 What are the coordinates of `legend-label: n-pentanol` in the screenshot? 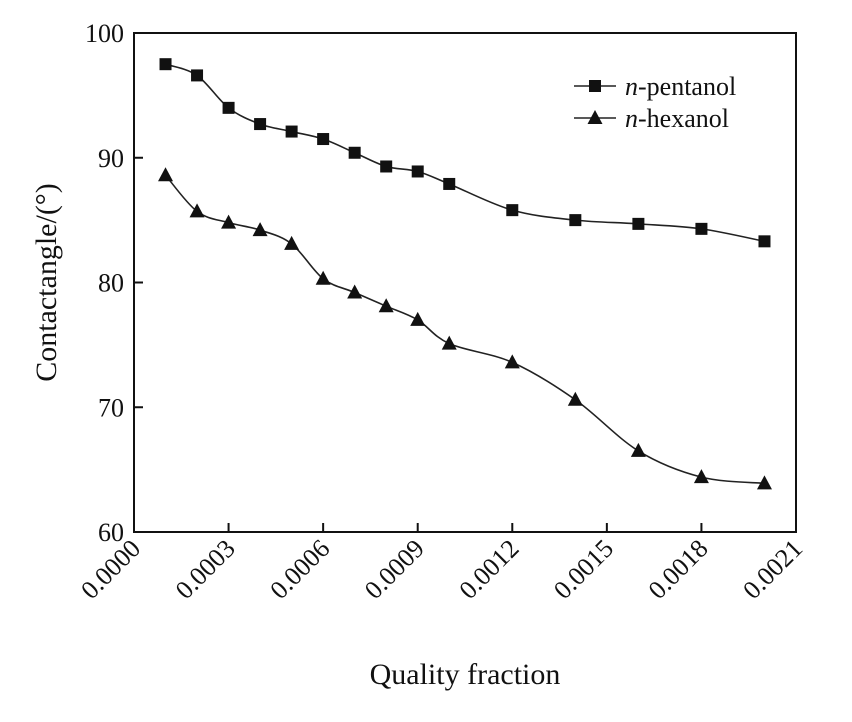 It's located at (680, 86).